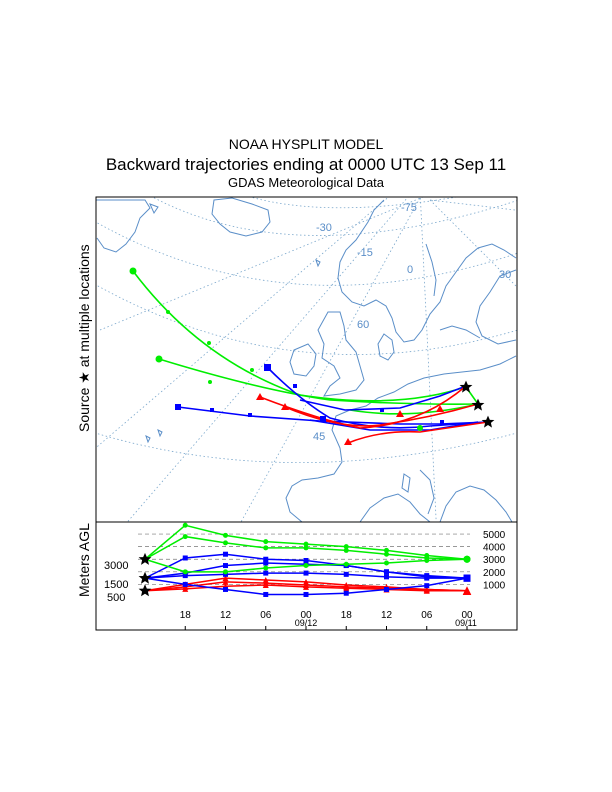 This screenshot has width=612, height=792. Describe the element at coordinates (306, 623) in the screenshot. I see `date-label: 09/12` at that location.